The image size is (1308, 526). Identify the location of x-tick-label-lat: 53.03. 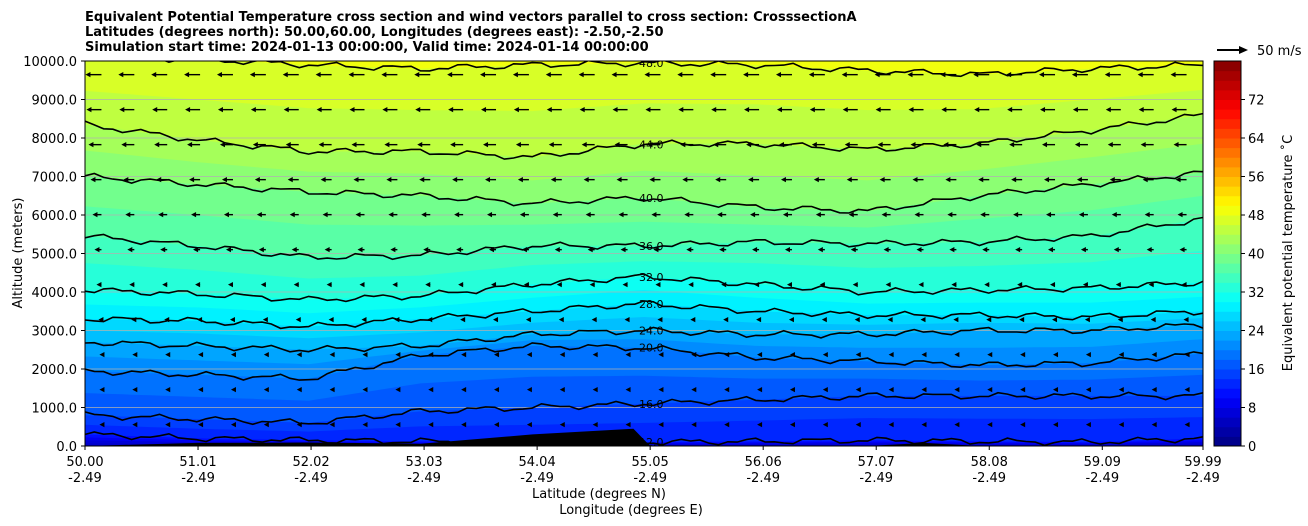
(423, 462).